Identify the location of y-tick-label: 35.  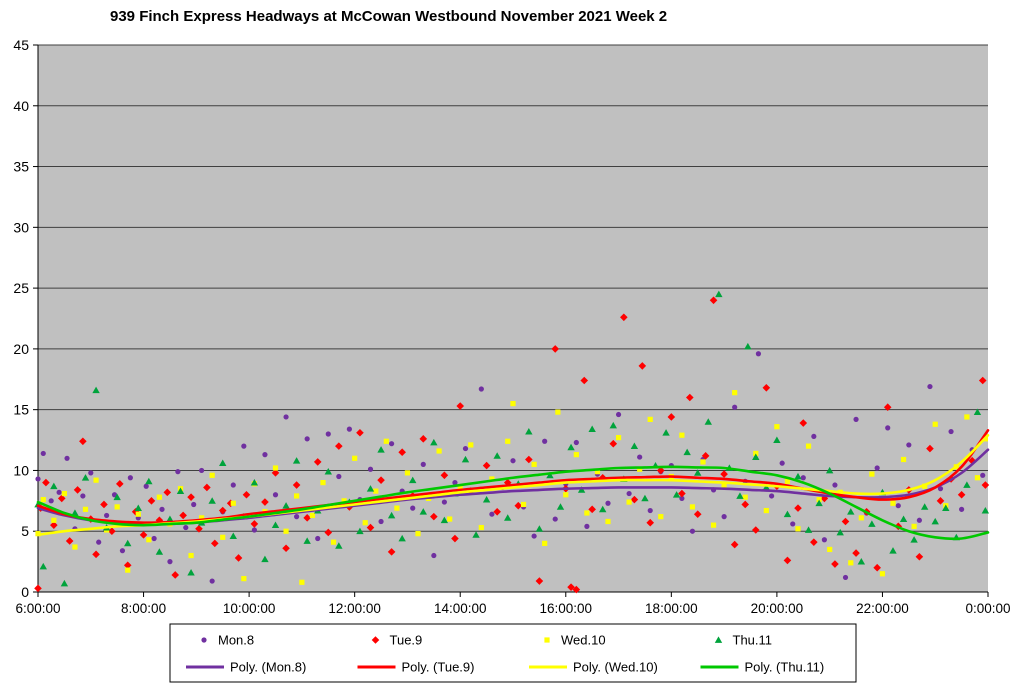
(21, 167).